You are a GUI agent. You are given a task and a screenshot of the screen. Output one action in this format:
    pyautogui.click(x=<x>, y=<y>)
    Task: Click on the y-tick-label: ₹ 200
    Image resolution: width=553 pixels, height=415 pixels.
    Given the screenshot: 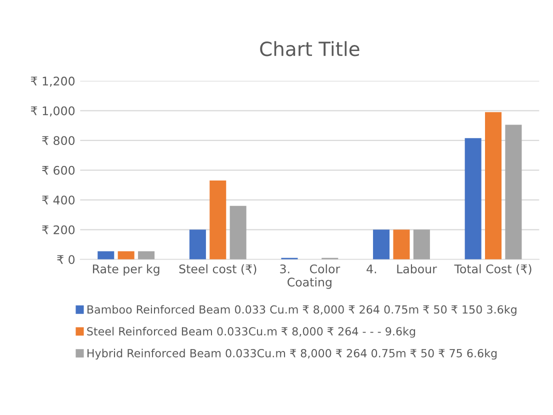 What is the action you would take?
    pyautogui.click(x=58, y=229)
    